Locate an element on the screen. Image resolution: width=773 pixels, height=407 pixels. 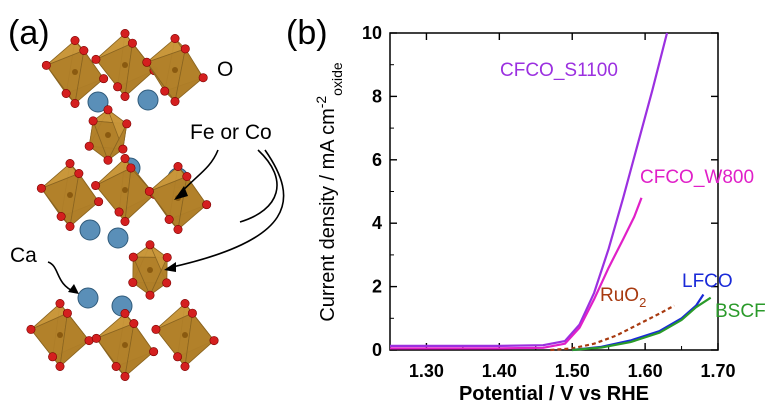
series-line-ruo is located at coordinates (612, 328).